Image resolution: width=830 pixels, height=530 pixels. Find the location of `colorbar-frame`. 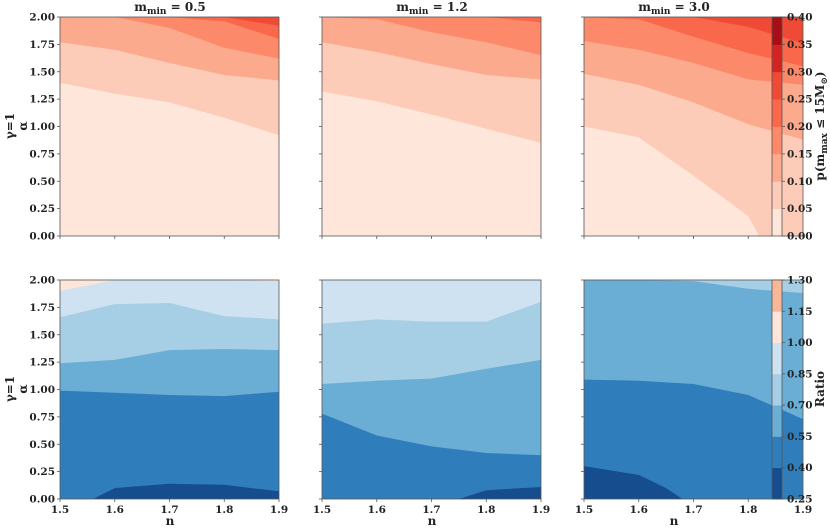

colorbar-frame is located at coordinates (777, 389).